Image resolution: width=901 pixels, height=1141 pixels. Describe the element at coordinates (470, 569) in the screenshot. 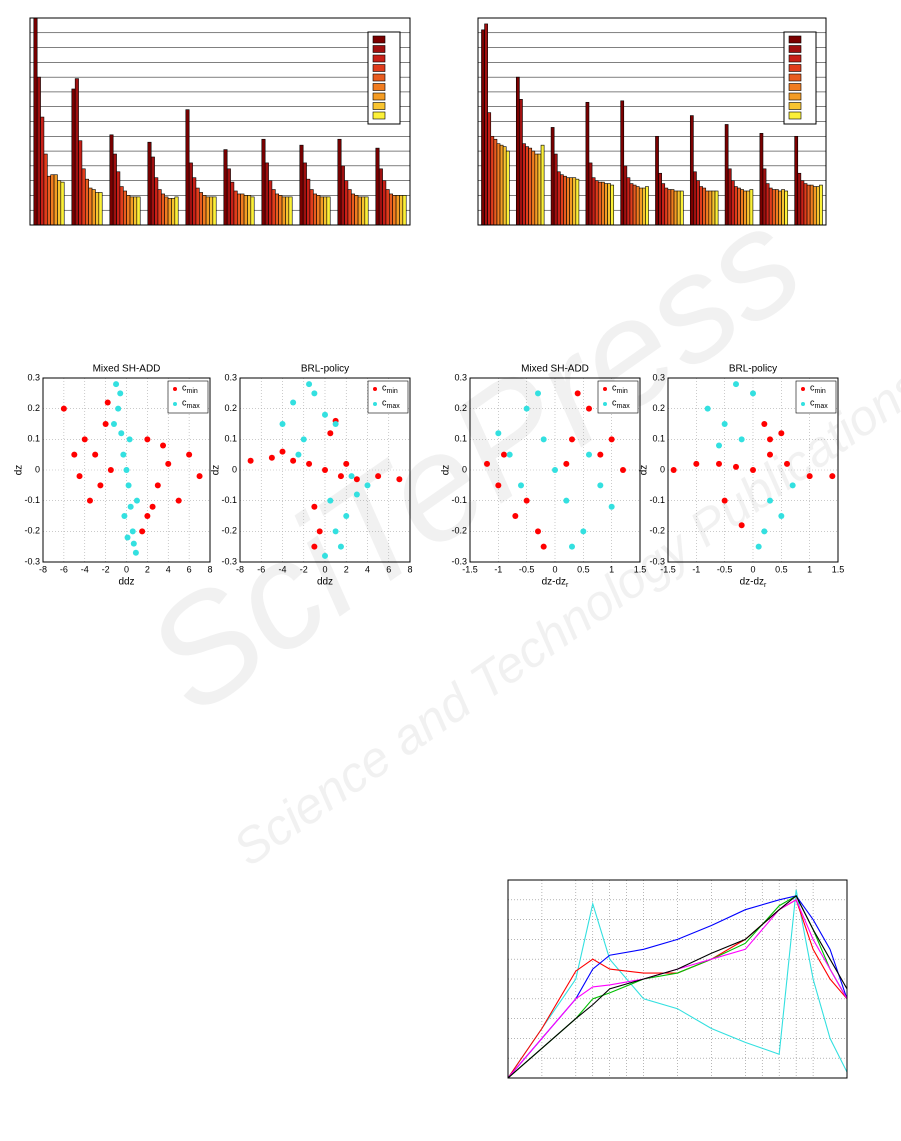

I see `x-tick-label: -1.5` at that location.